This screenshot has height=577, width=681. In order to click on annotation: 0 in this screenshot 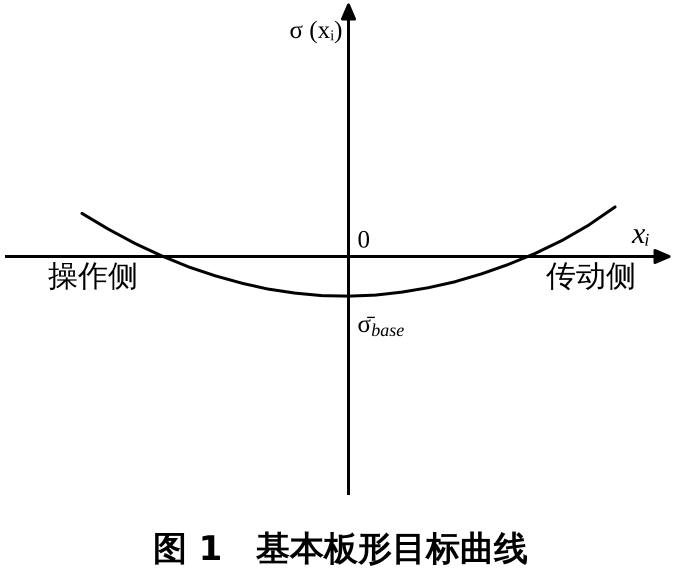, I will do `click(364, 240)`.